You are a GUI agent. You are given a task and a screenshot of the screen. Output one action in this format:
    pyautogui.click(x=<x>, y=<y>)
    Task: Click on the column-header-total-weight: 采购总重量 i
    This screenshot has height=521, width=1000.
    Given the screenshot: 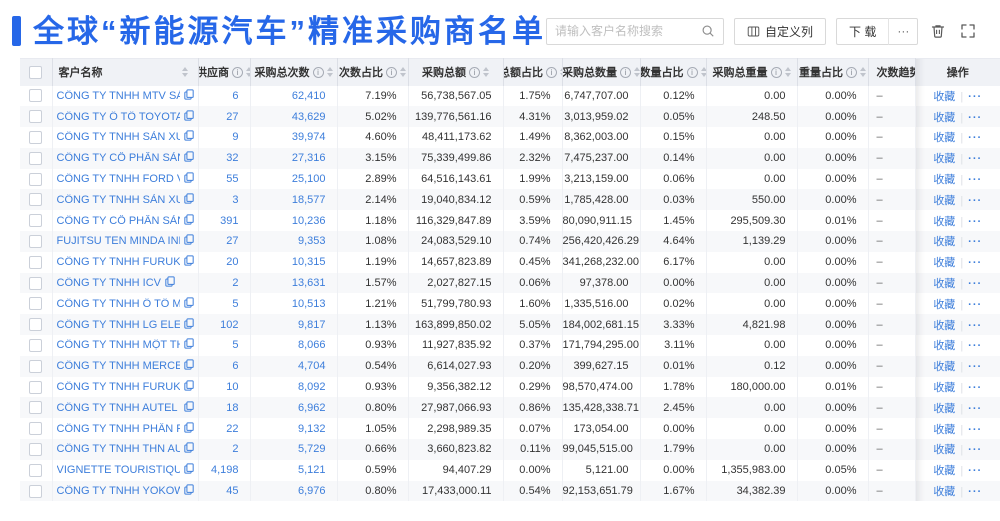 What is the action you would take?
    pyautogui.click(x=752, y=72)
    